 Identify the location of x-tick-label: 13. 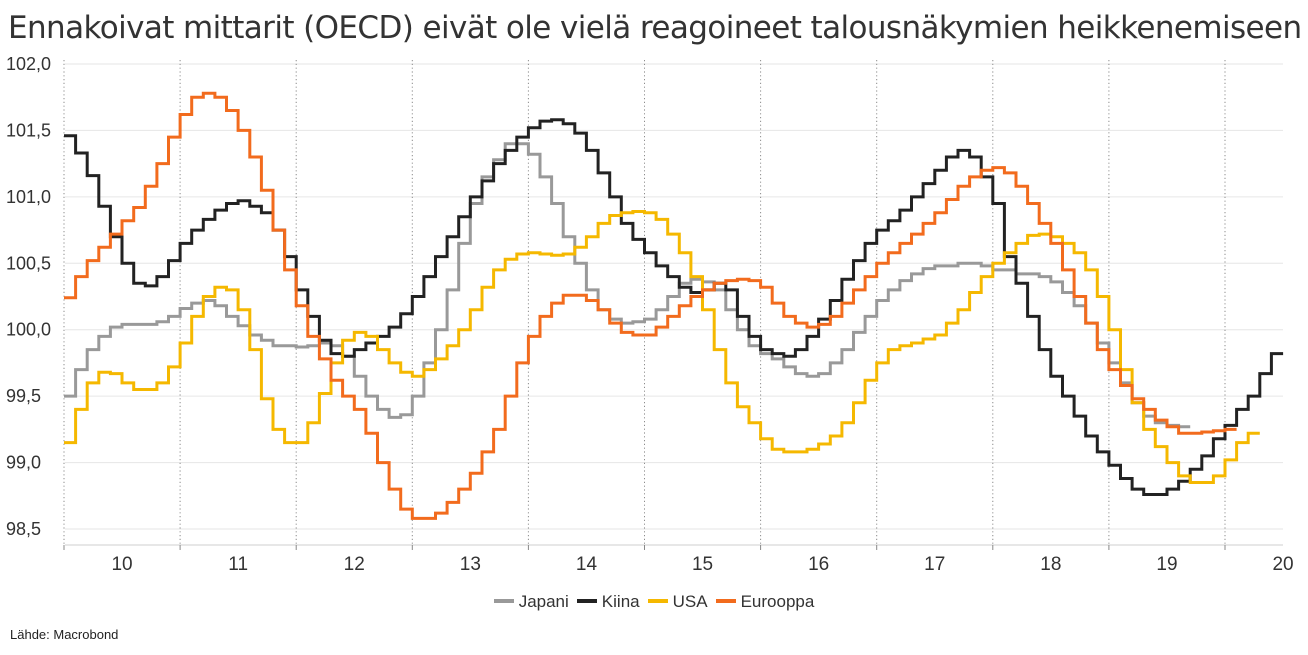
(470, 564).